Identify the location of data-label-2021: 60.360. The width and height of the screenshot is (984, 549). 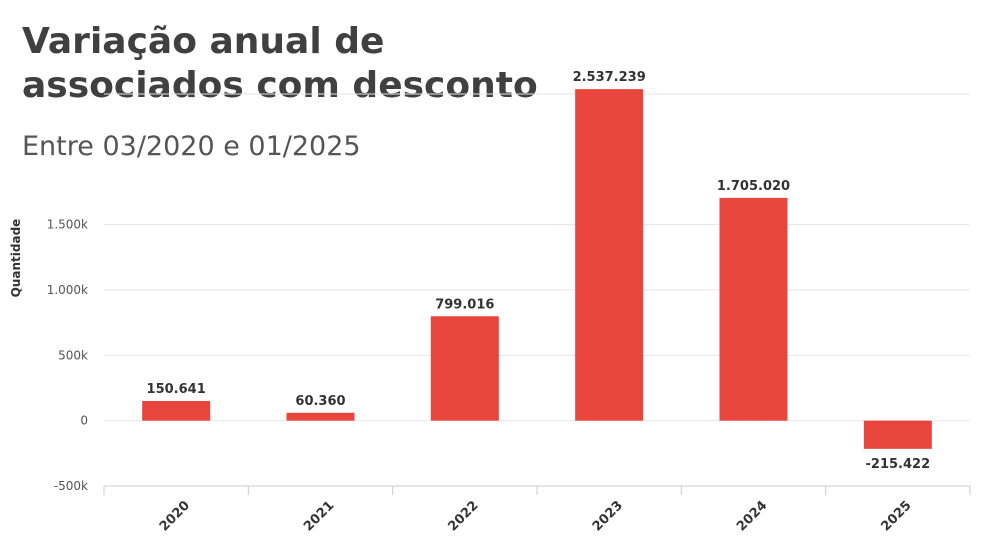
(320, 401).